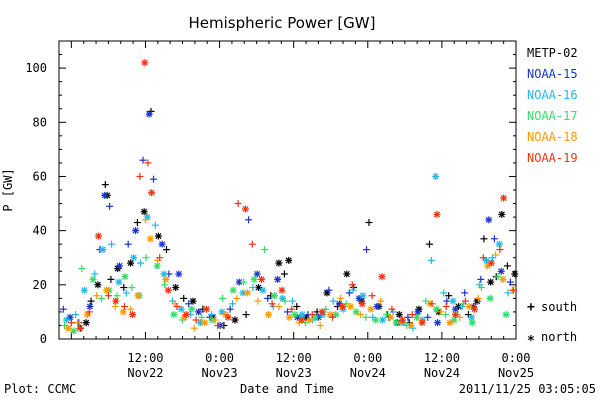 This screenshot has height=400, width=600. What do you see at coordinates (552, 74) in the screenshot?
I see `legend-noaa-15: NOAA-15` at bounding box center [552, 74].